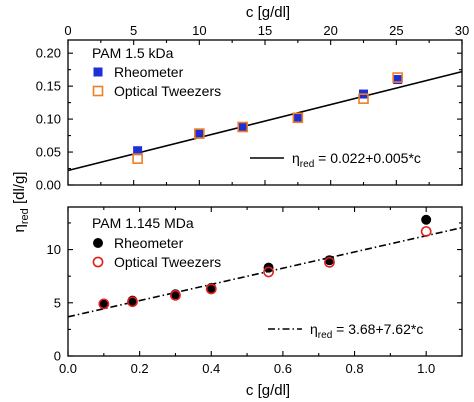 This screenshot has width=474, height=402. Describe the element at coordinates (265, 30) in the screenshot. I see `x-tick-label: 15` at that location.